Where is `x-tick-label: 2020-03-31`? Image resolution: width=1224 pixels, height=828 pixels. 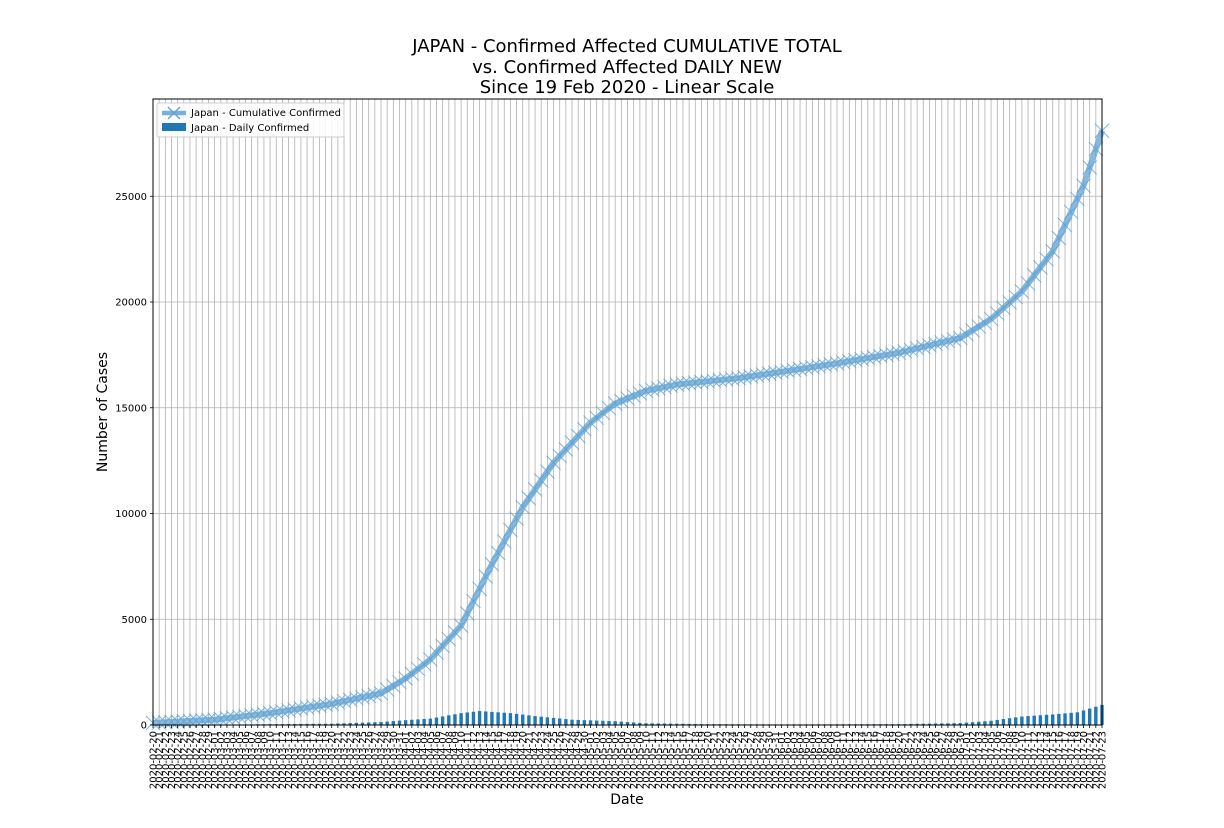
x-tick-label: 2020-03-31 is located at coordinates (400, 760).